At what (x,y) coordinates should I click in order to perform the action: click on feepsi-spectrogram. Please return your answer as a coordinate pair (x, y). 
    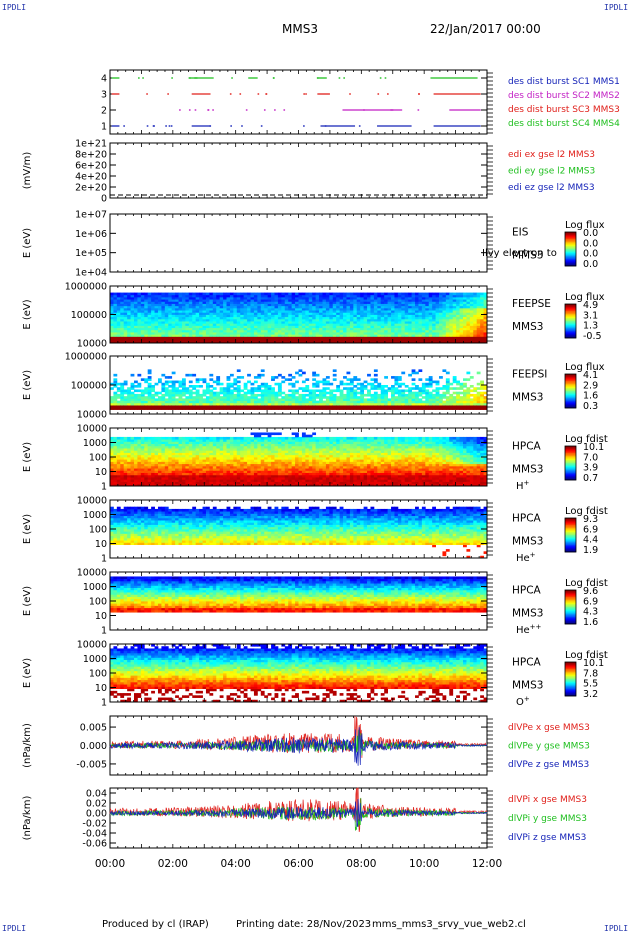
    Looking at the image, I should click on (299, 389).